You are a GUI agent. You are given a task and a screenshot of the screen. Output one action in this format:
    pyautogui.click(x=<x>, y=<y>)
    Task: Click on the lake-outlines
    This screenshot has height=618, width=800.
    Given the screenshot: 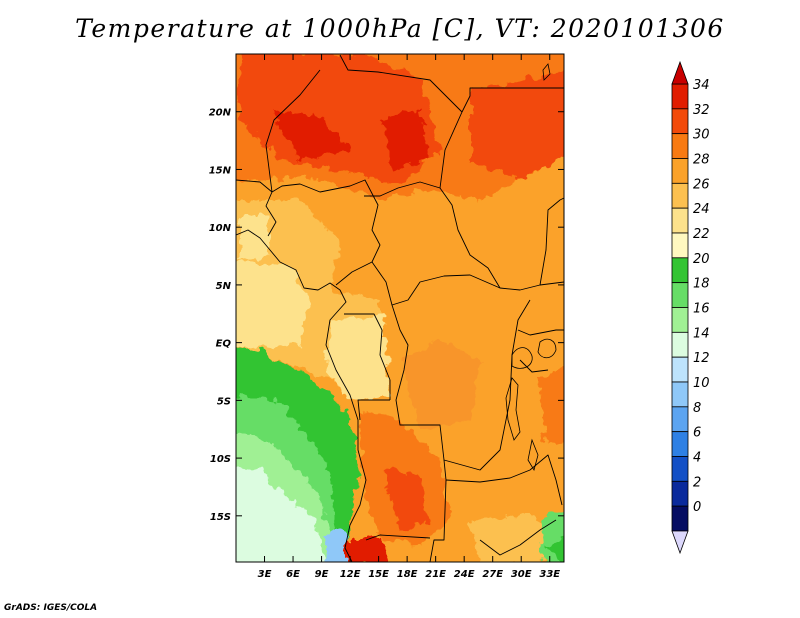 What is the action you would take?
    pyautogui.click(x=531, y=267)
    